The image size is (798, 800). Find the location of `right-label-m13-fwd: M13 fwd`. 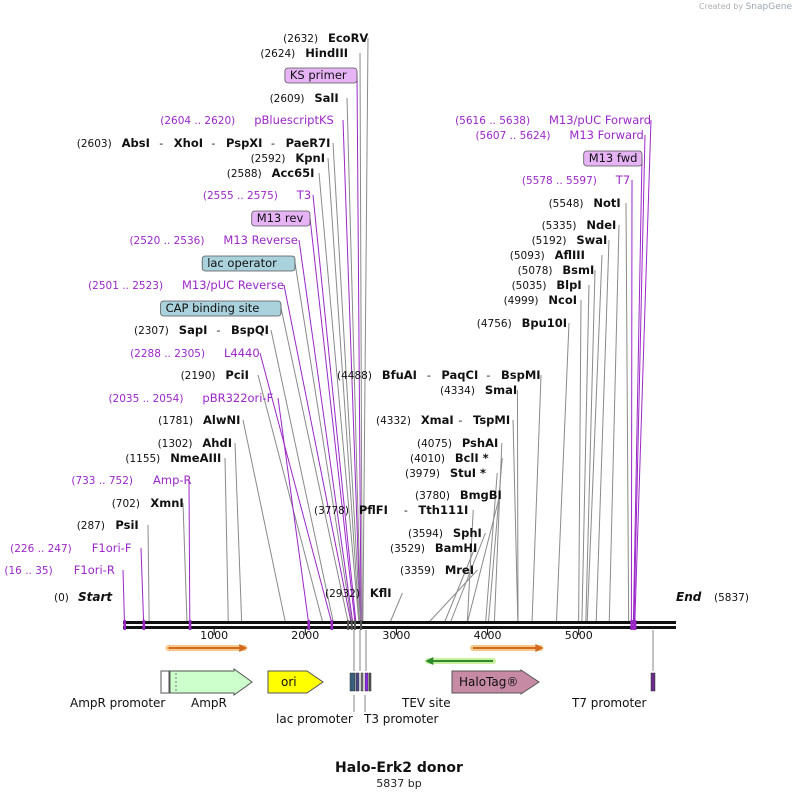

right-label-m13-fwd: M13 fwd is located at coordinates (613, 158).